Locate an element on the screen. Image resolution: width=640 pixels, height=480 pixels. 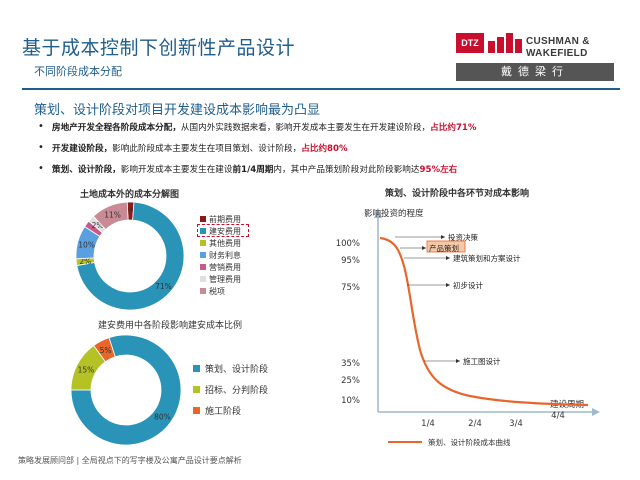
legend-highlight-box is located at coordinates (223, 230).